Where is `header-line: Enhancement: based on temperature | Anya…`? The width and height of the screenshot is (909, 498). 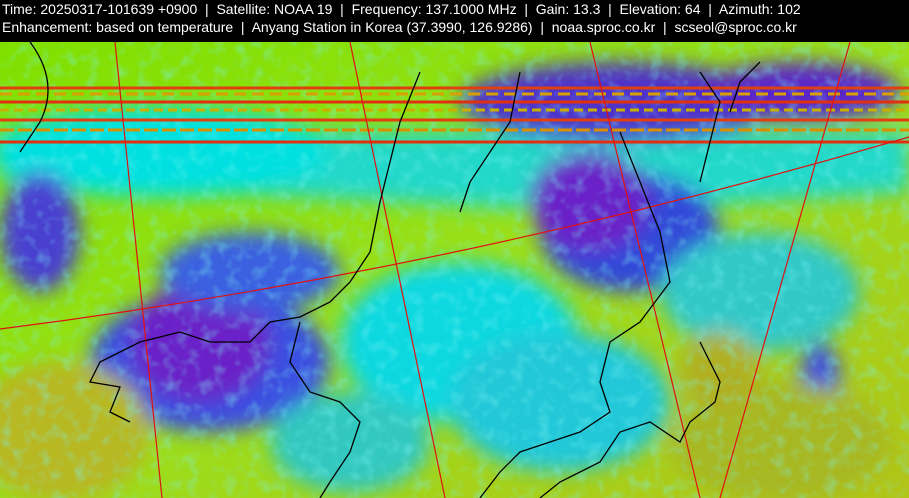 header-line: Enhancement: based on temperature | Anya… is located at coordinates (399, 27).